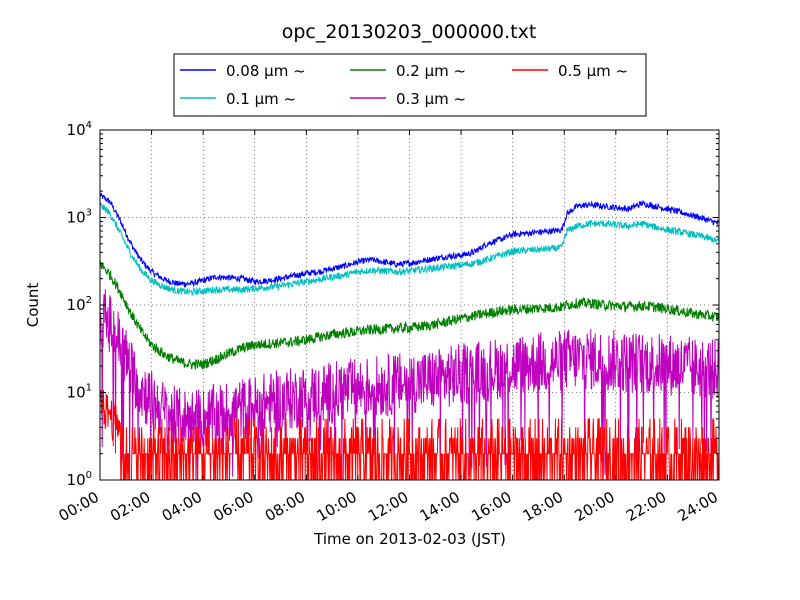 The image size is (800, 600). I want to click on legend-entry: 0.5 μm ~, so click(593, 71).